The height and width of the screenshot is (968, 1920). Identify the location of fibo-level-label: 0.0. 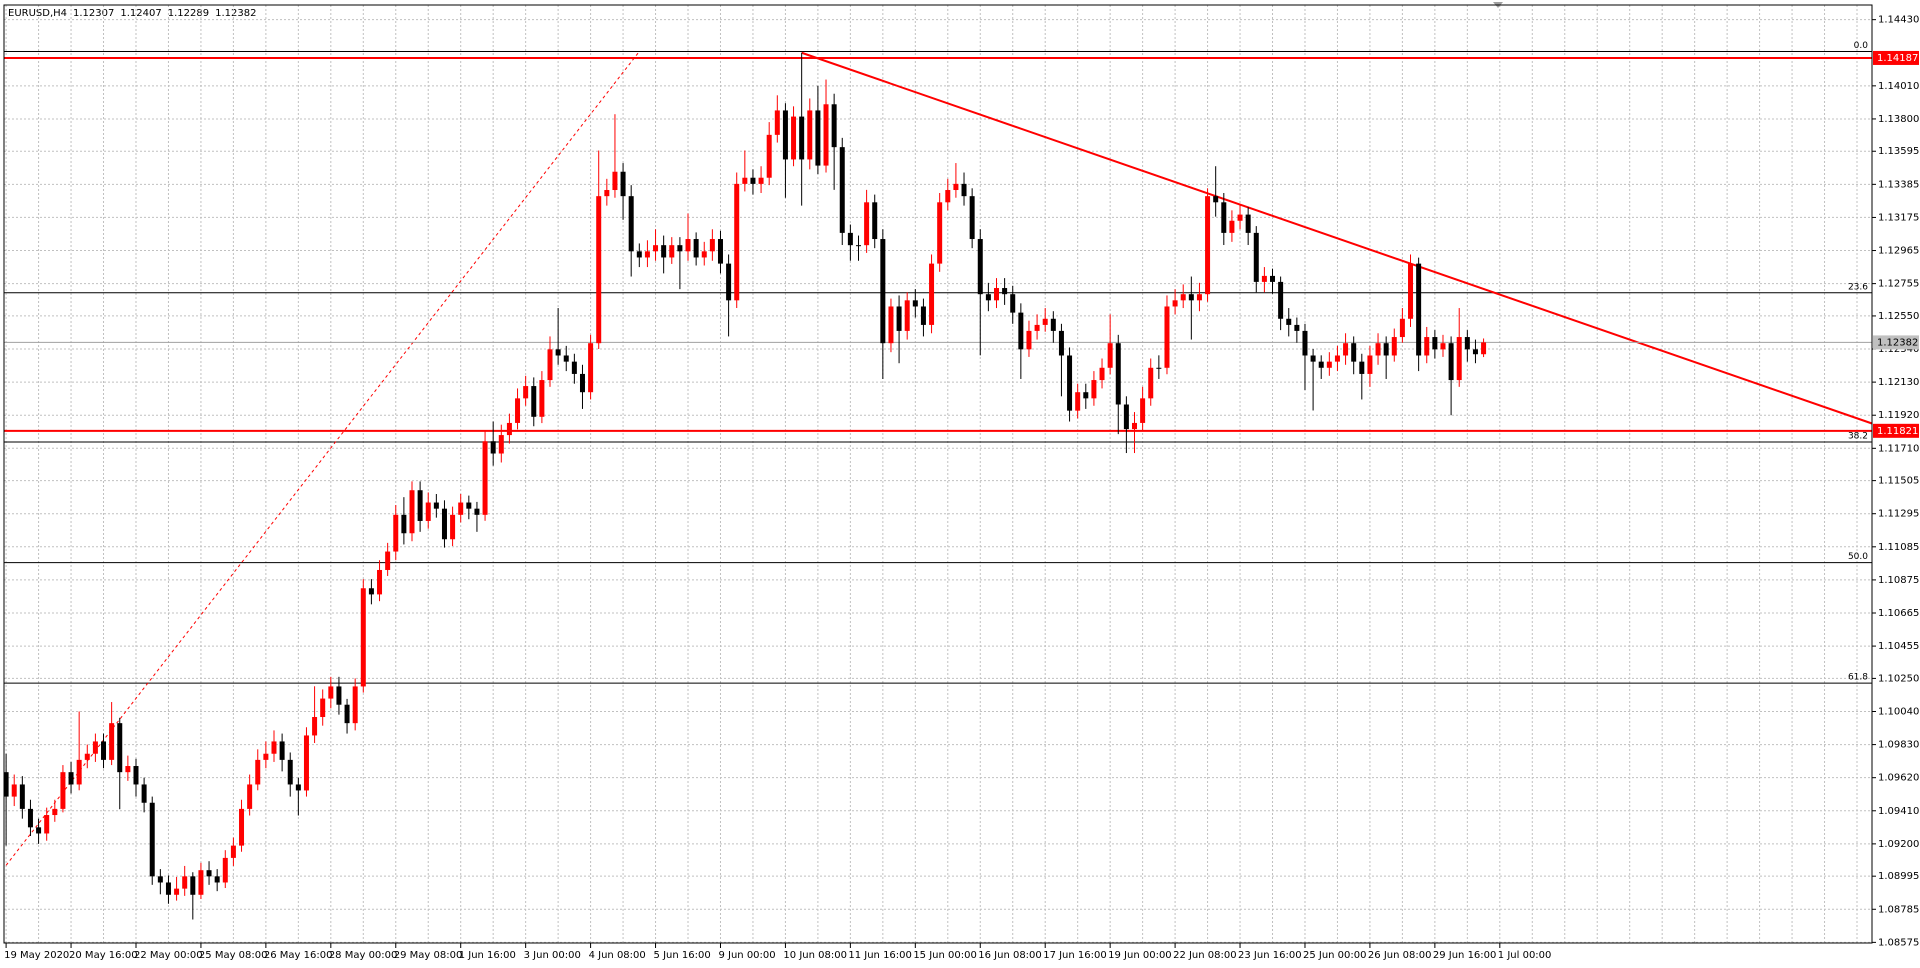
(1861, 46).